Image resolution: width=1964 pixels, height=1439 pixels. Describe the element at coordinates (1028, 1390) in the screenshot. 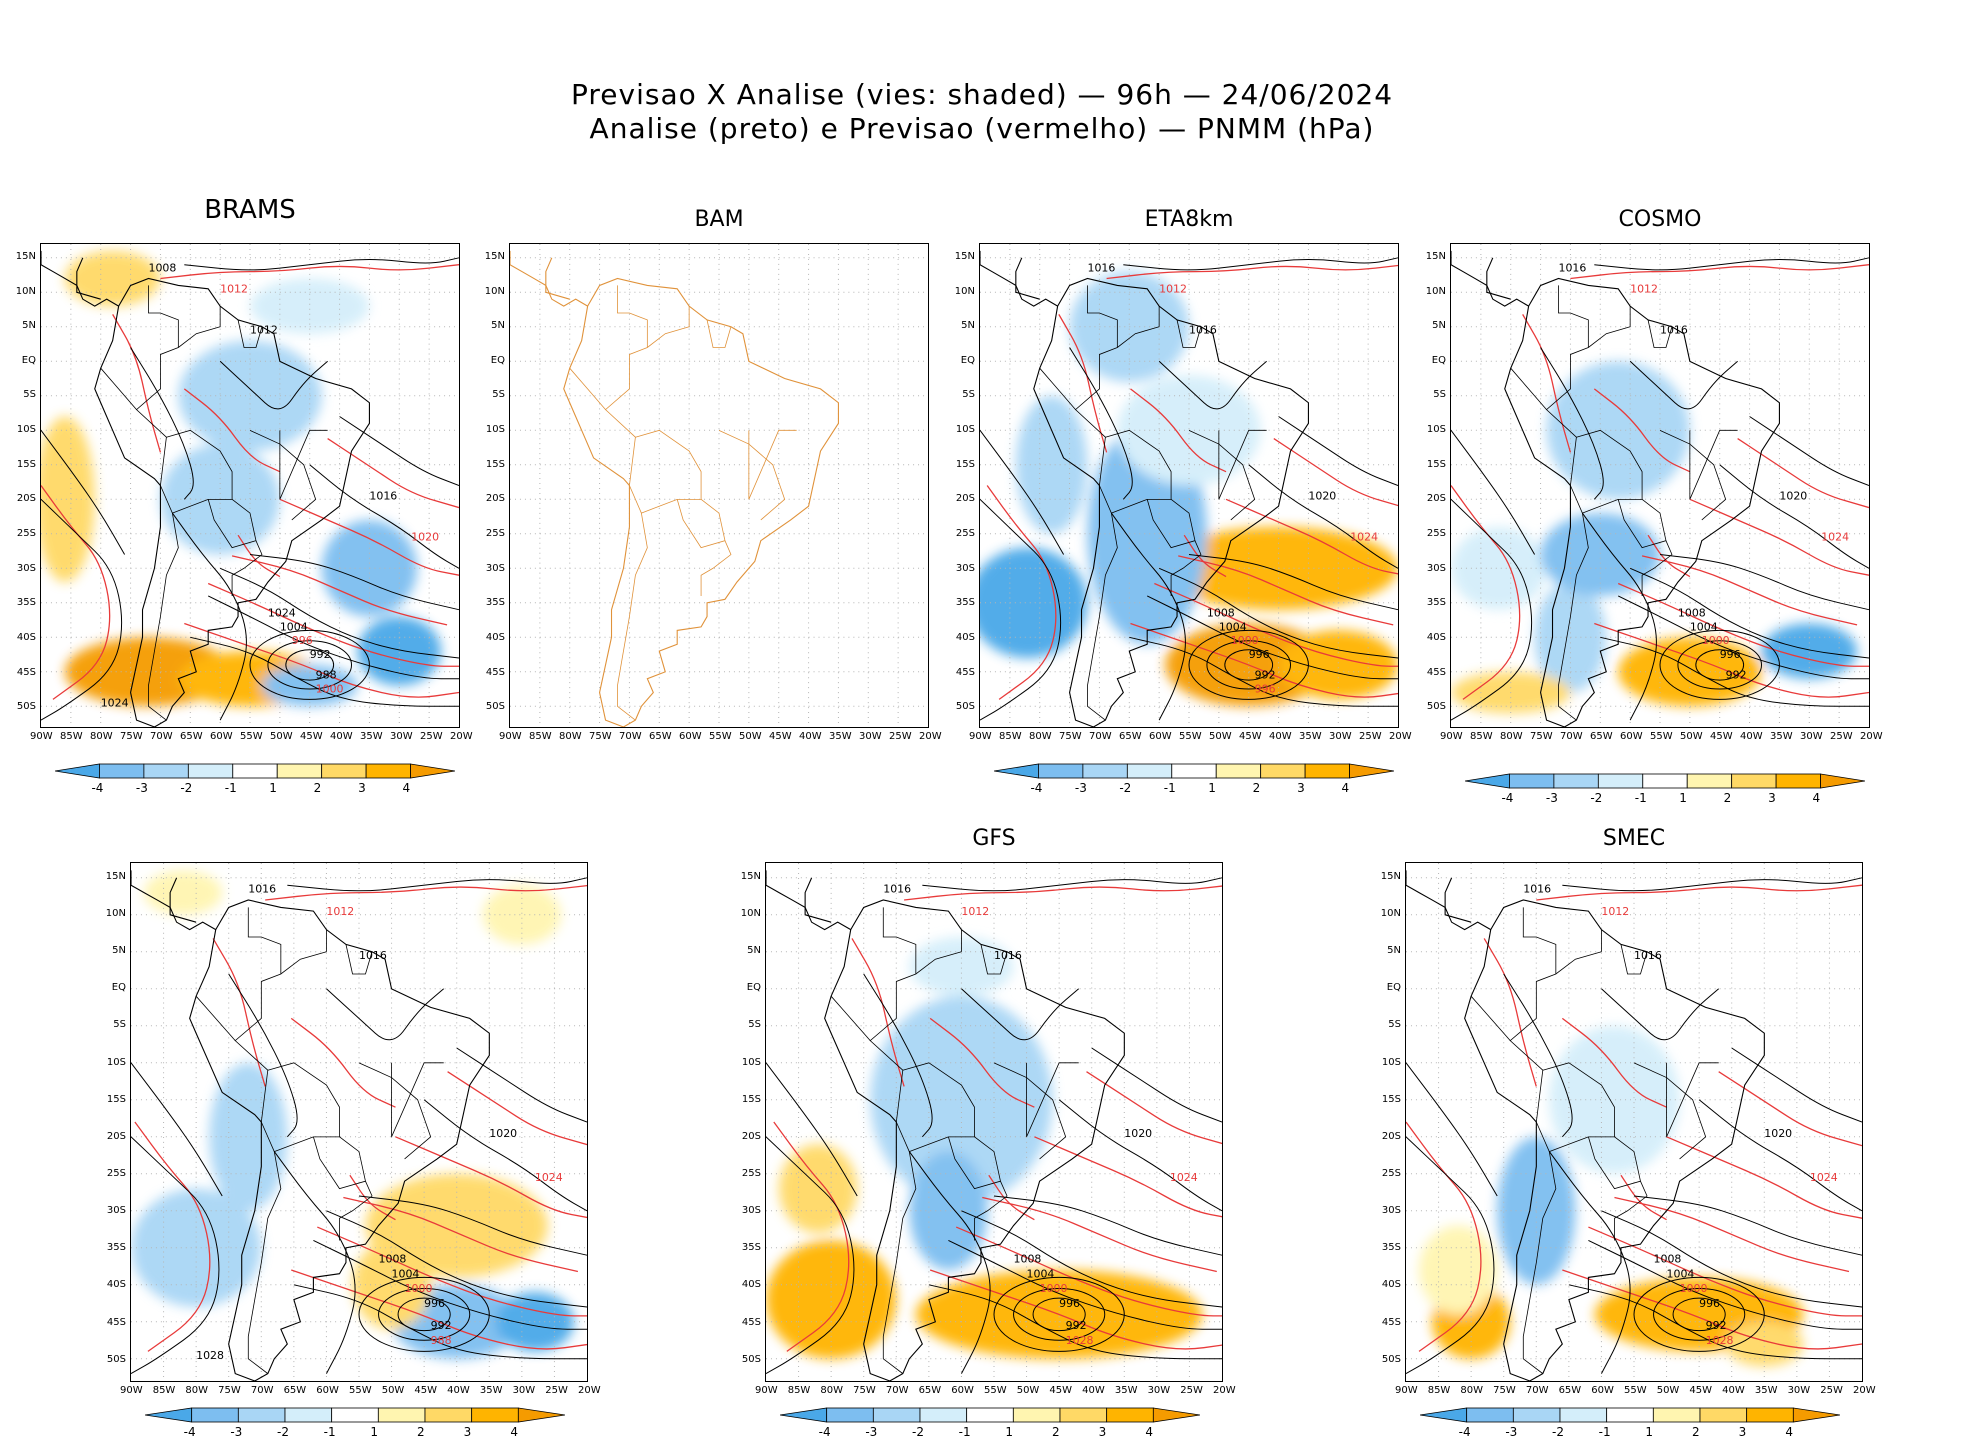

I see `lon-tick-label: 50W` at that location.